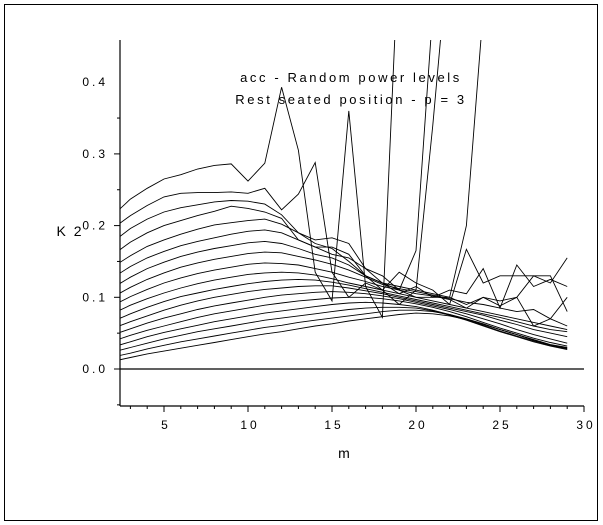 The height and width of the screenshot is (525, 603). I want to click on x-tick-label: 30, so click(585, 425).